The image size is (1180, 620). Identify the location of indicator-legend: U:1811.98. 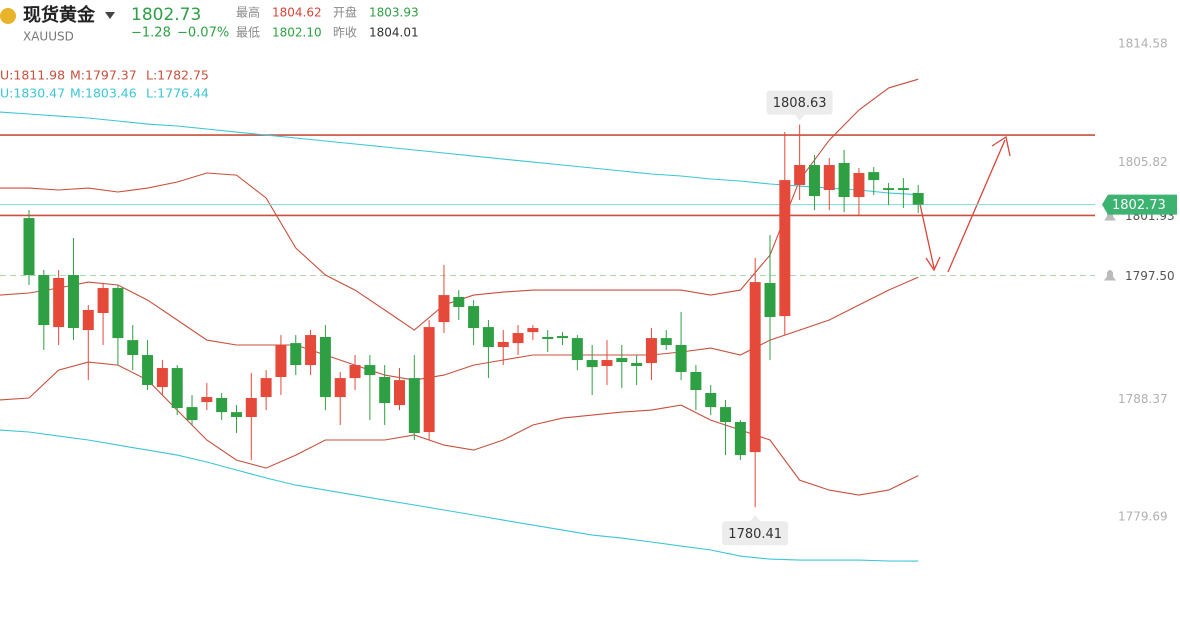
(32, 75).